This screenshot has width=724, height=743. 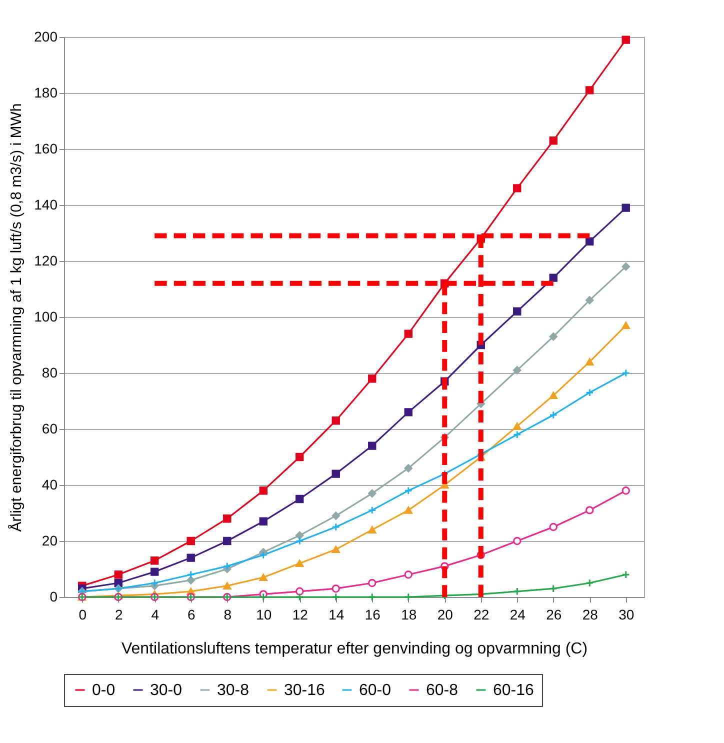 What do you see at coordinates (233, 690) in the screenshot?
I see `legend-label: 30-8` at bounding box center [233, 690].